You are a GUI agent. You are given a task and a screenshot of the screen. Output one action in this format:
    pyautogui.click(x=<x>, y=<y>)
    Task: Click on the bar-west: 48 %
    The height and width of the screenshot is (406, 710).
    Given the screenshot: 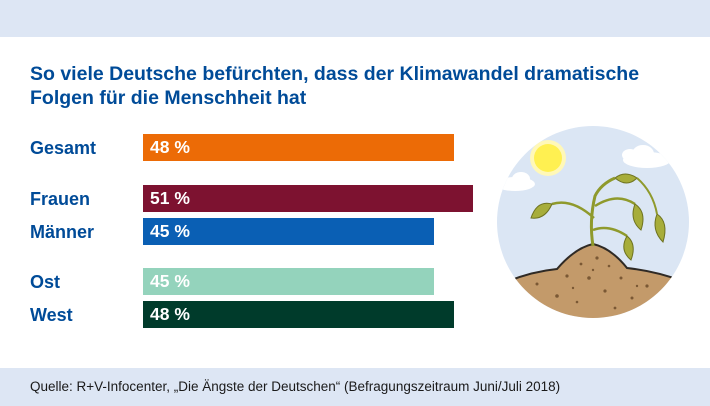 What is the action you would take?
    pyautogui.click(x=298, y=314)
    